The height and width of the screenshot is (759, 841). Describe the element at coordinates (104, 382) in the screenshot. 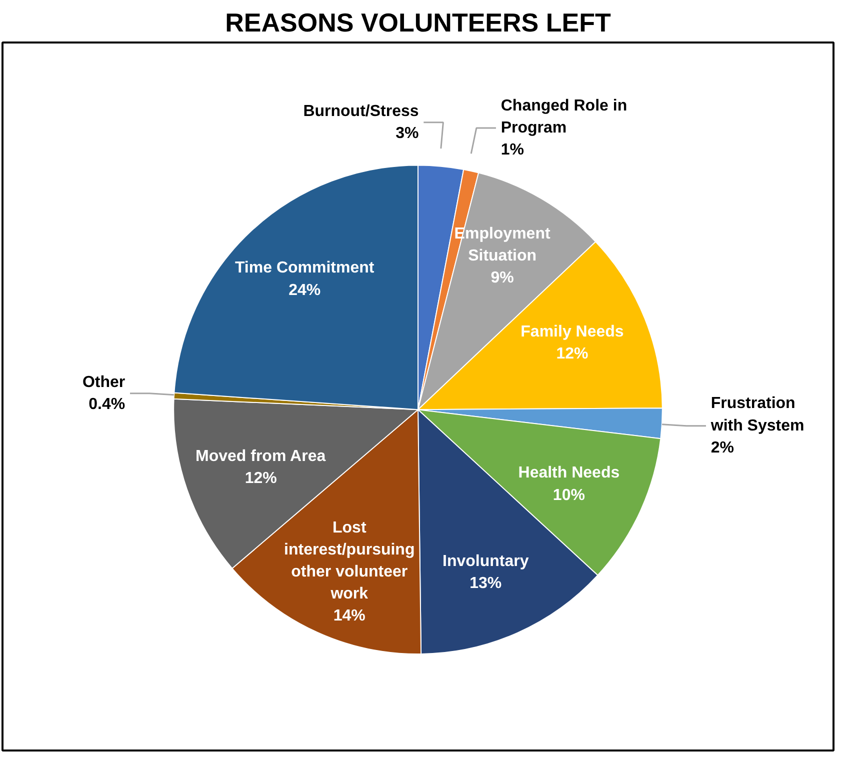

I see `slice-label: Other` at that location.